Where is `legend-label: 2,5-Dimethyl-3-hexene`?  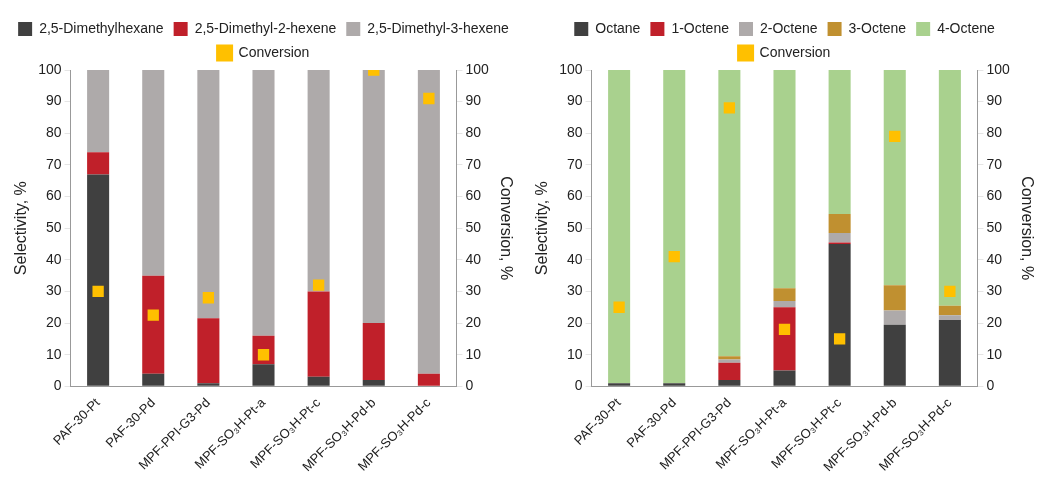 legend-label: 2,5-Dimethyl-3-hexene is located at coordinates (438, 27).